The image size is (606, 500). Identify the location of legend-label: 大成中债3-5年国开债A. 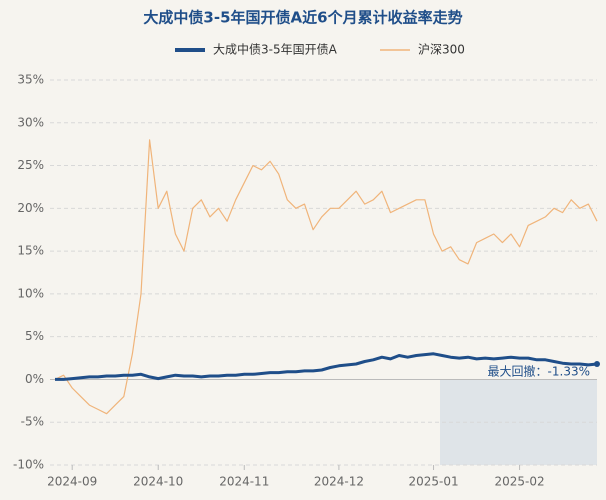
(275, 49).